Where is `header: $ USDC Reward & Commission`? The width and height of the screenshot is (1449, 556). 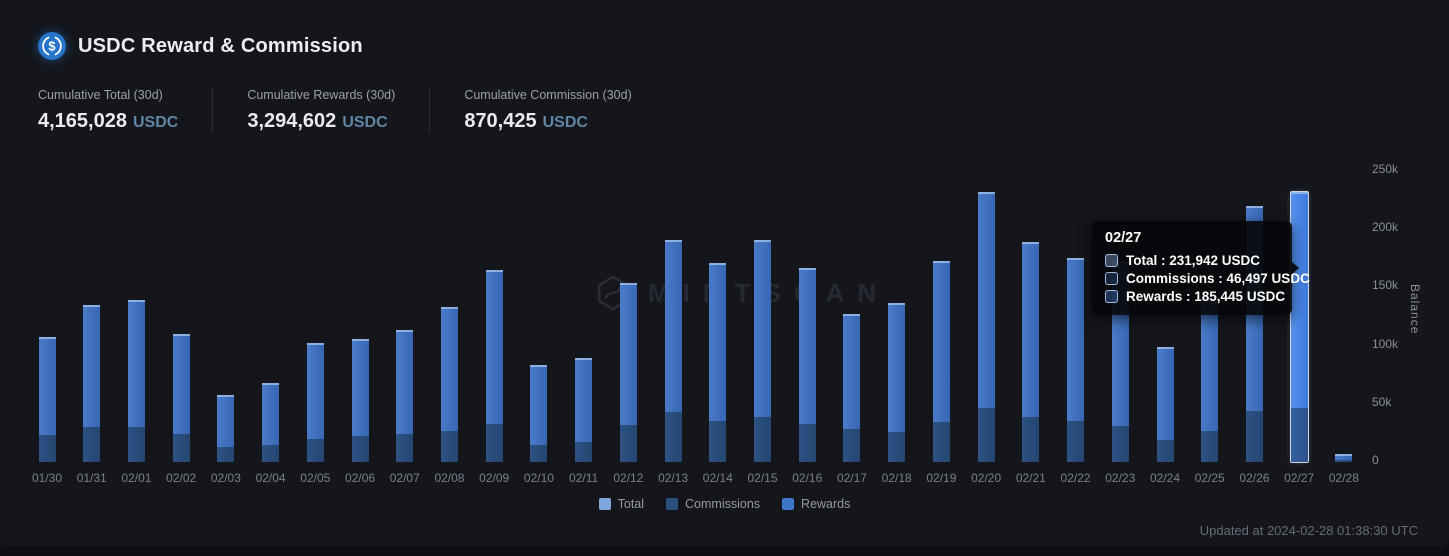 header: $ USDC Reward & Commission is located at coordinates (200, 46).